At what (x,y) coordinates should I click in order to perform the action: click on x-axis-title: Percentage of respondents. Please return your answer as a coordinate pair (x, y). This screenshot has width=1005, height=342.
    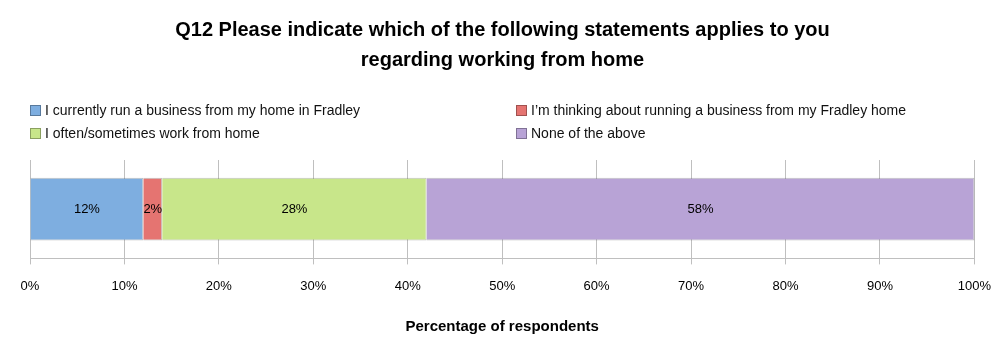
    Looking at the image, I should click on (502, 326).